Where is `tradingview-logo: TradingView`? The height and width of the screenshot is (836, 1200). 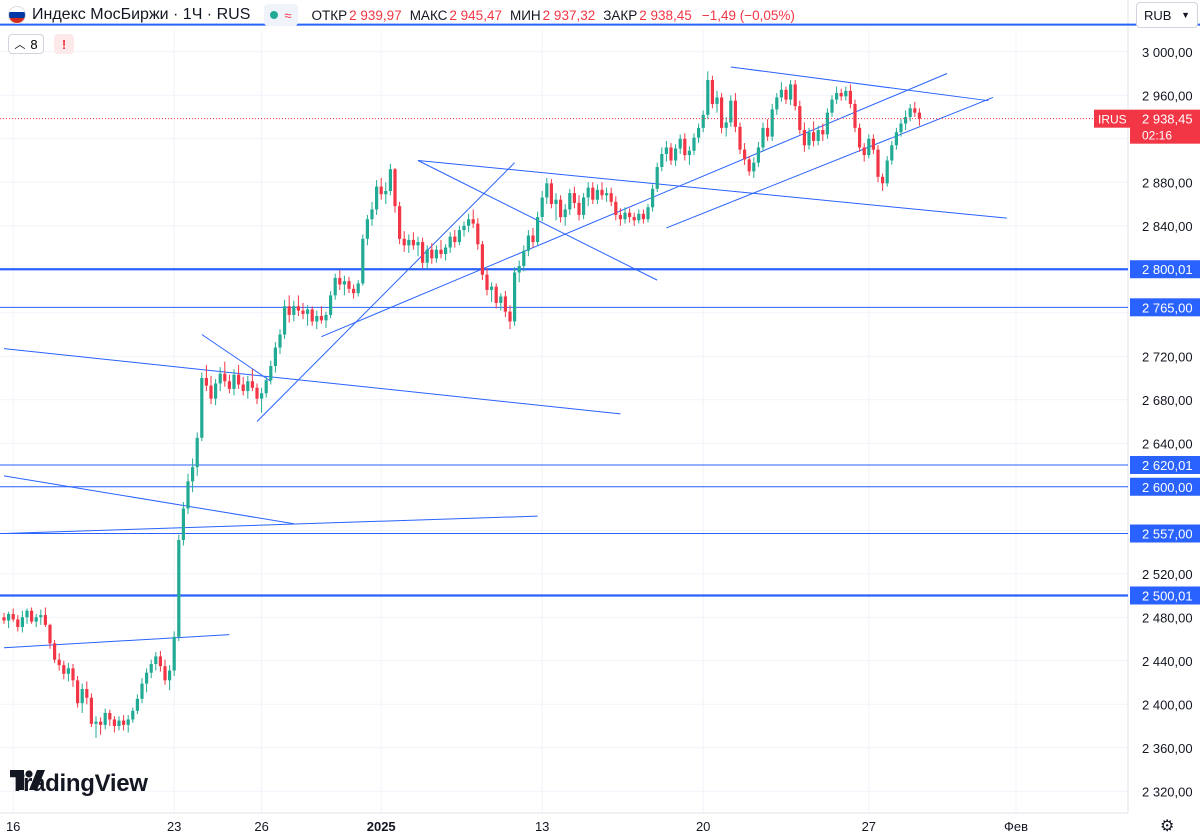 tradingview-logo: TradingView is located at coordinates (79, 784).